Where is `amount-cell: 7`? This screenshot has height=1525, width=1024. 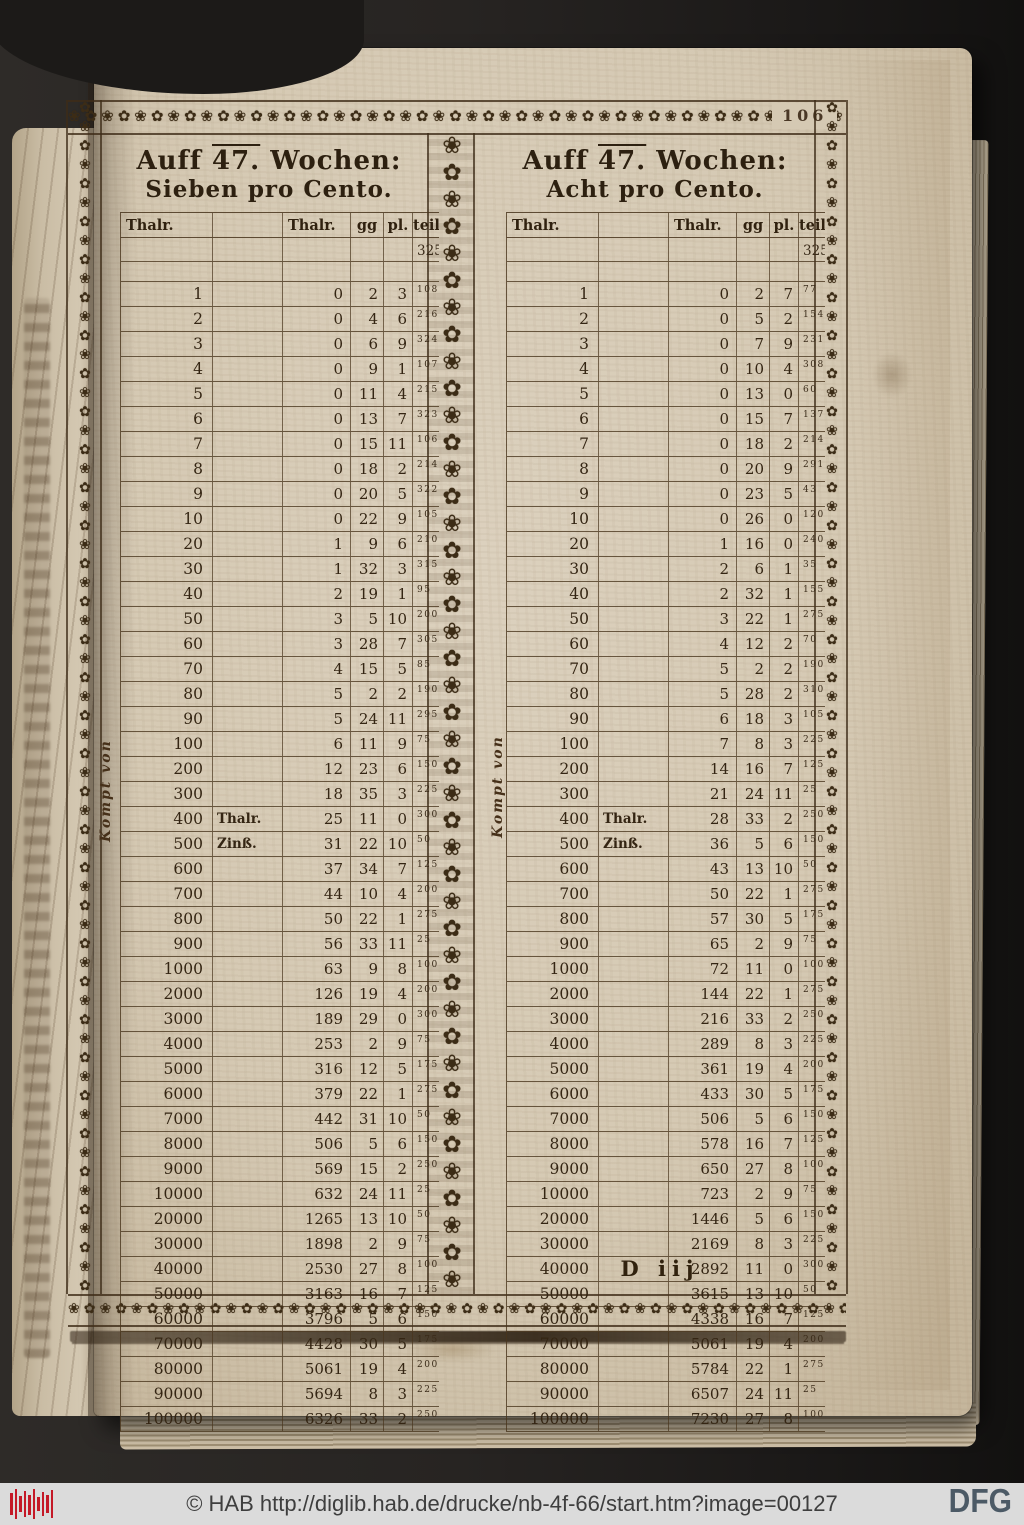 amount-cell: 7 is located at coordinates (166, 444).